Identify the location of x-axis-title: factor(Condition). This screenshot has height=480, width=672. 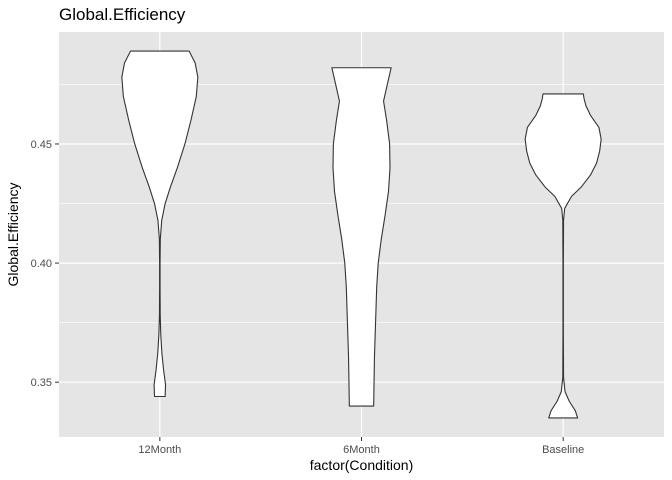
(362, 465).